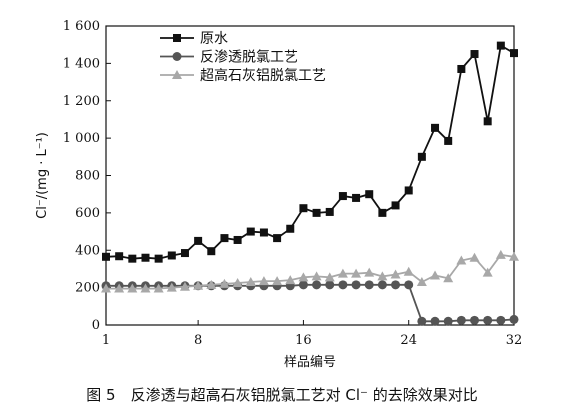 The image size is (564, 412). What do you see at coordinates (214, 39) in the screenshot?
I see `legend-label: 原水` at bounding box center [214, 39].